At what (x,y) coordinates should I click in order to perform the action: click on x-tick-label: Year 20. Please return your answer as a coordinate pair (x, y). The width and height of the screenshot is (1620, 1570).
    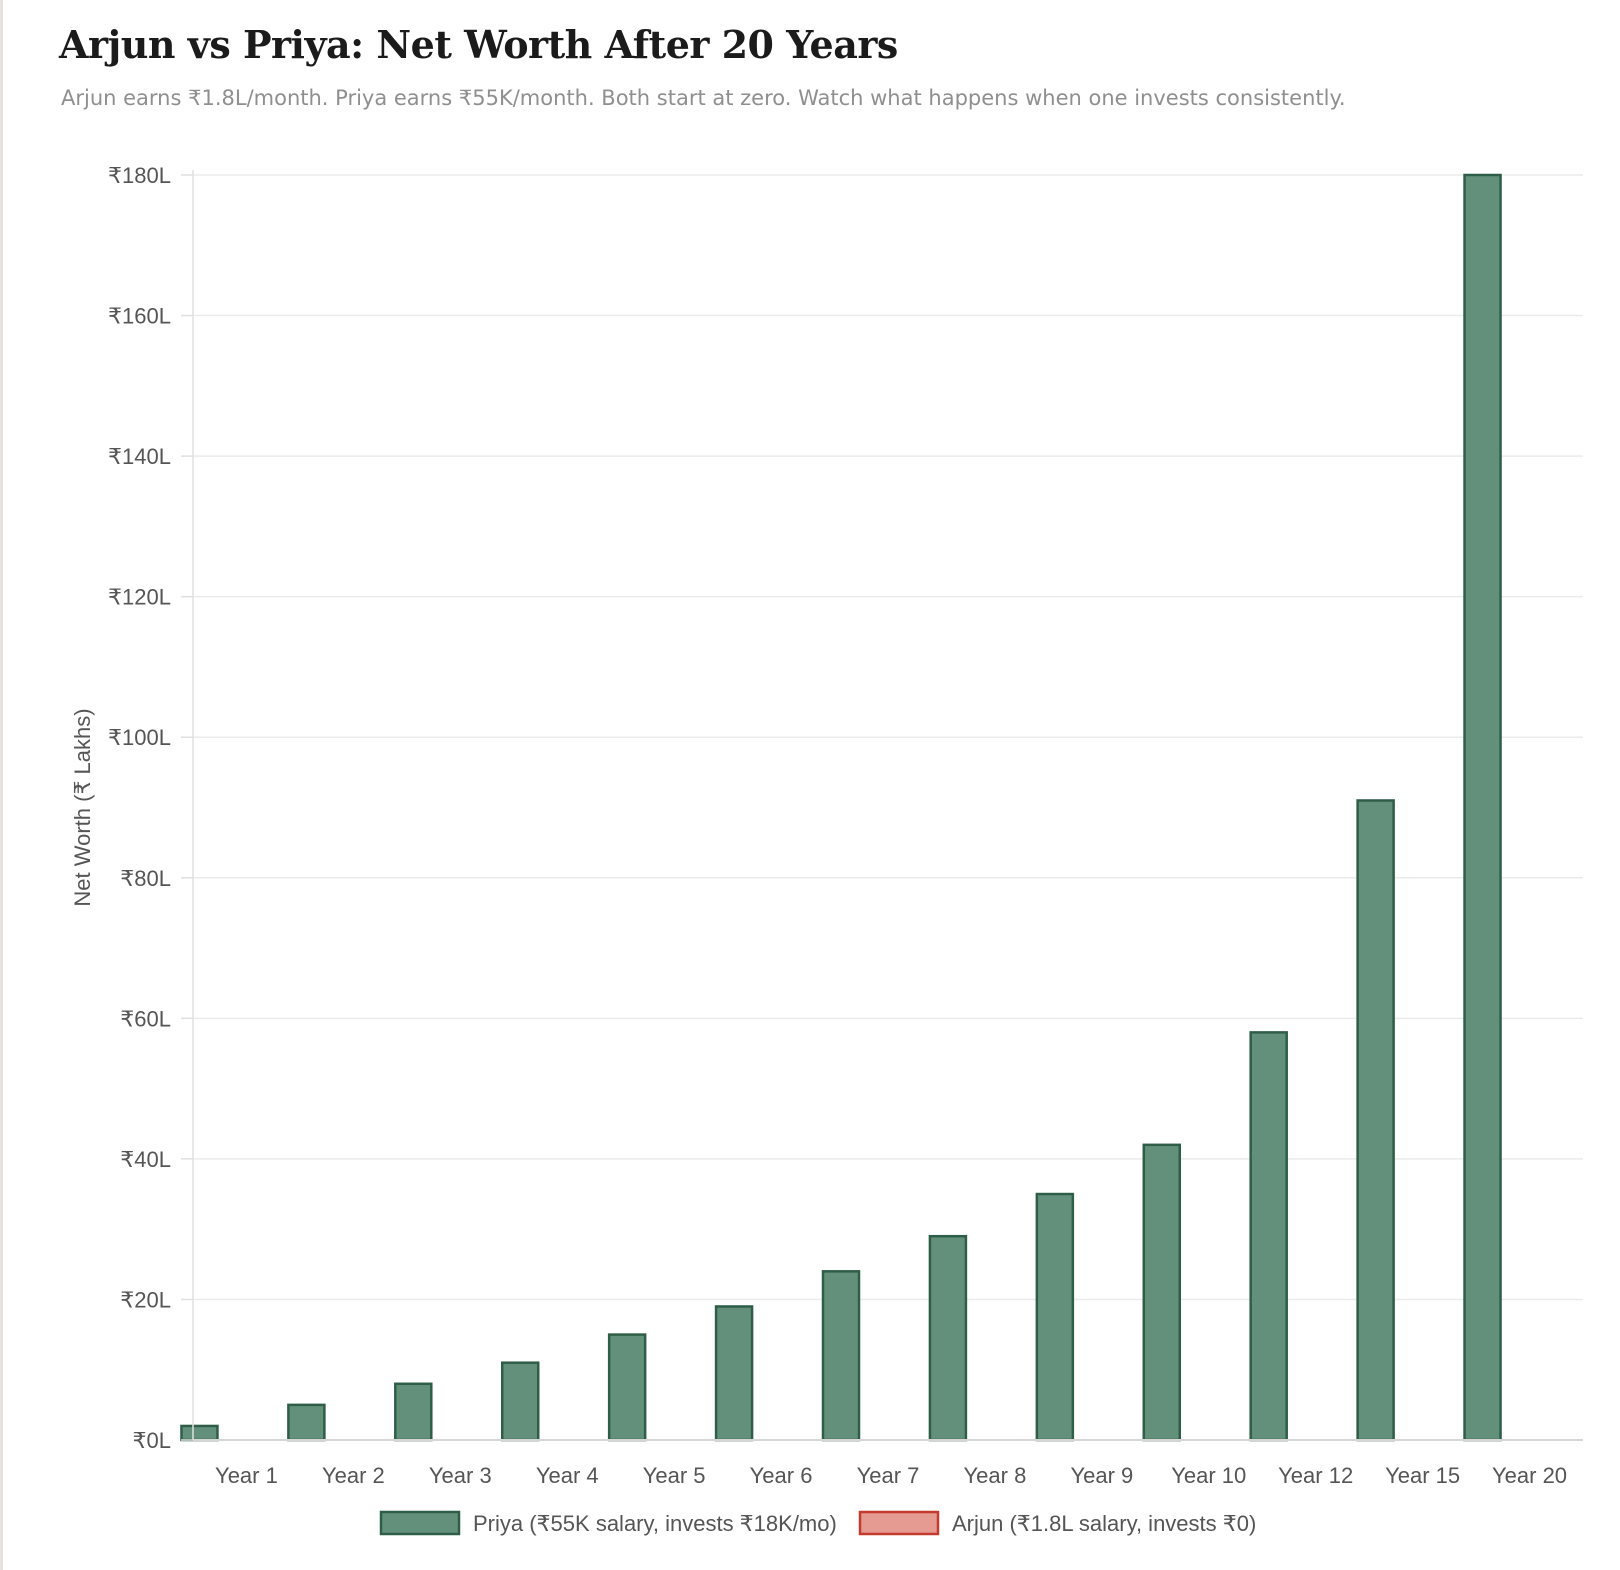
    Looking at the image, I should click on (1529, 1475).